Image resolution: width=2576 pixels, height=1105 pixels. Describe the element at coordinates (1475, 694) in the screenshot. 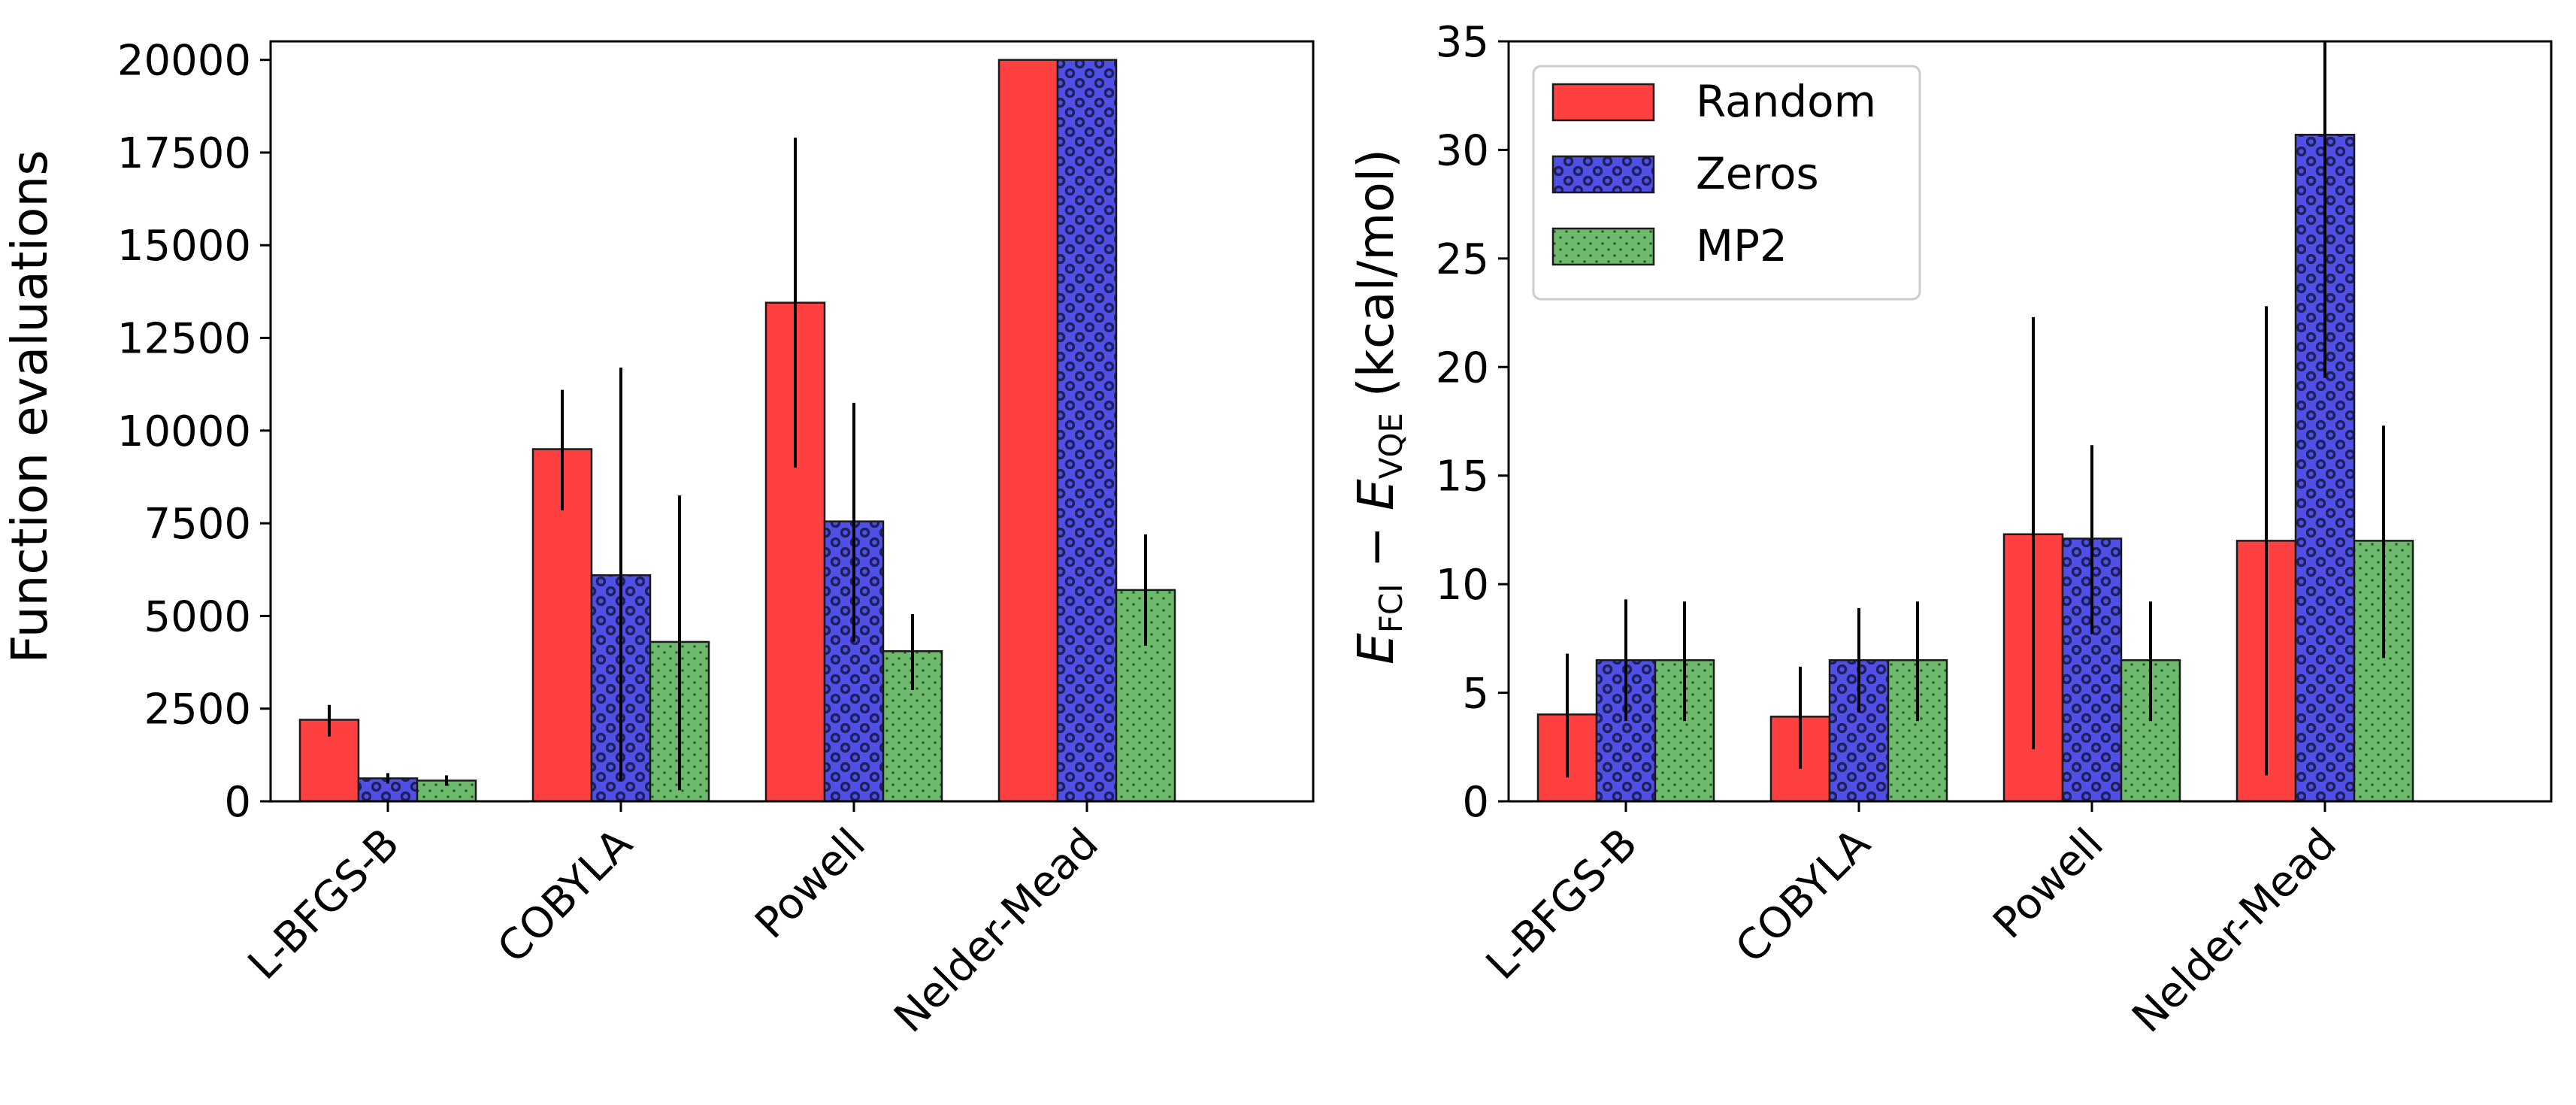

I see `y-tick-label: 5` at that location.